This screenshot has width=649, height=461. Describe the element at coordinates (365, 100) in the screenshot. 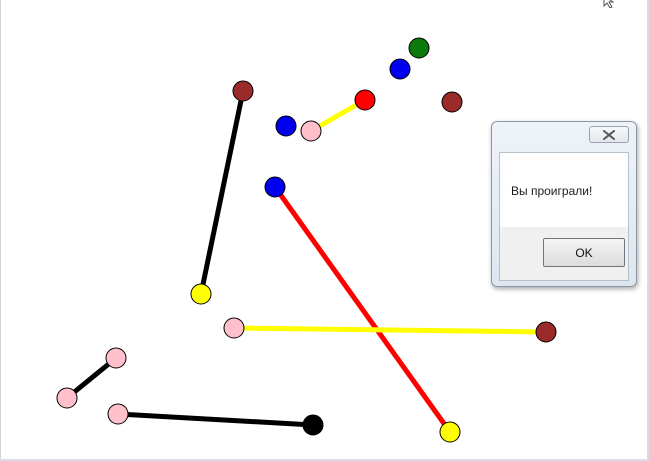

I see `dot-red` at that location.